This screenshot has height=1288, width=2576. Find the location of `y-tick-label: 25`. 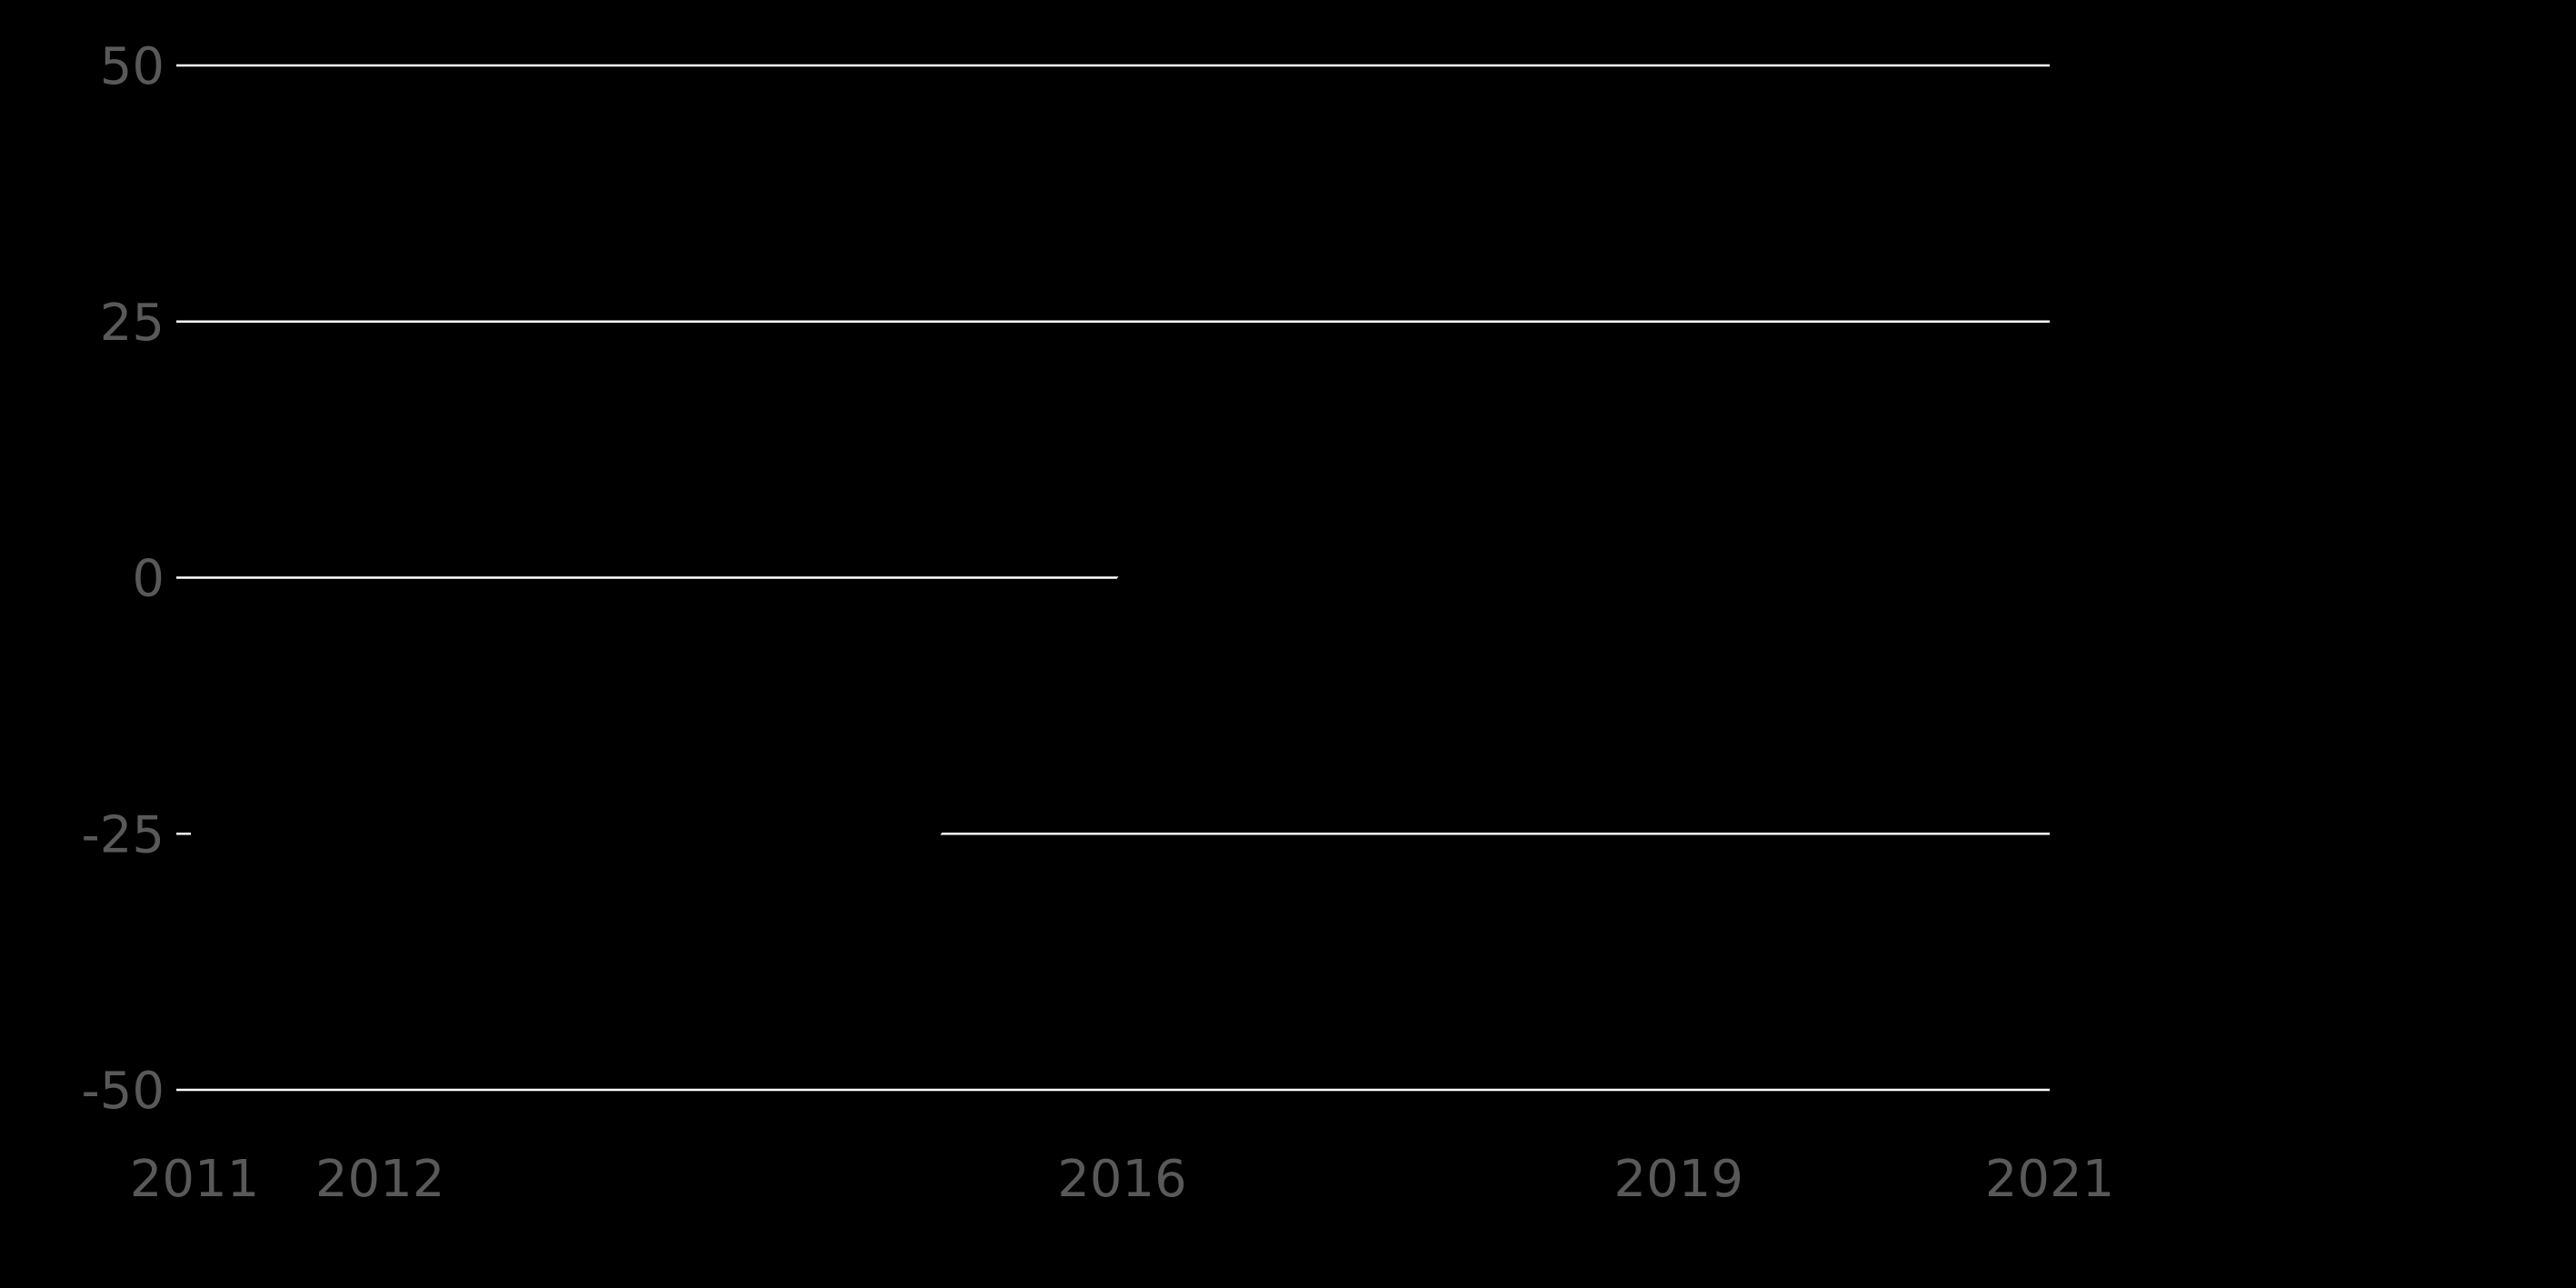

y-tick-label: 25 is located at coordinates (132, 323).